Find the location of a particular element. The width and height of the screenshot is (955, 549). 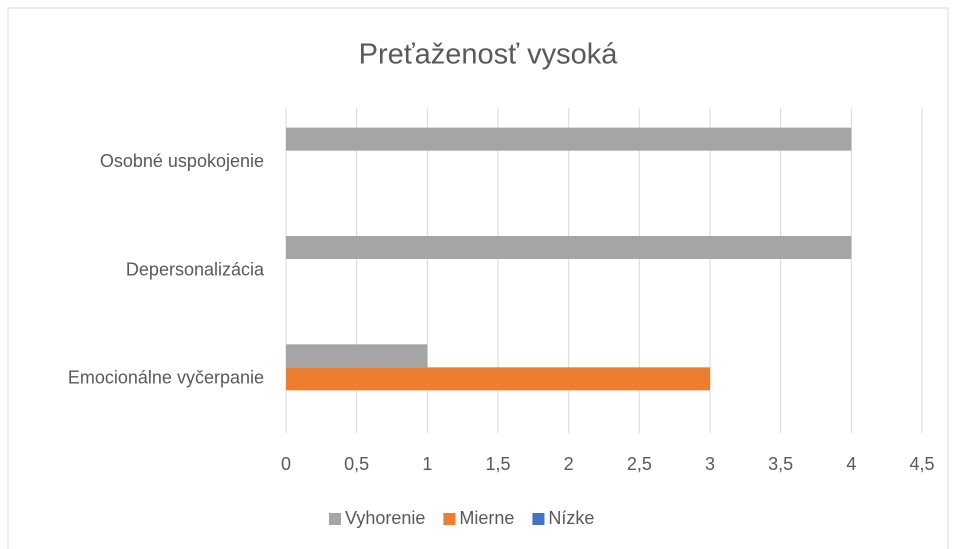

y-tick-label: Osobné uspokojenie is located at coordinates (182, 161).